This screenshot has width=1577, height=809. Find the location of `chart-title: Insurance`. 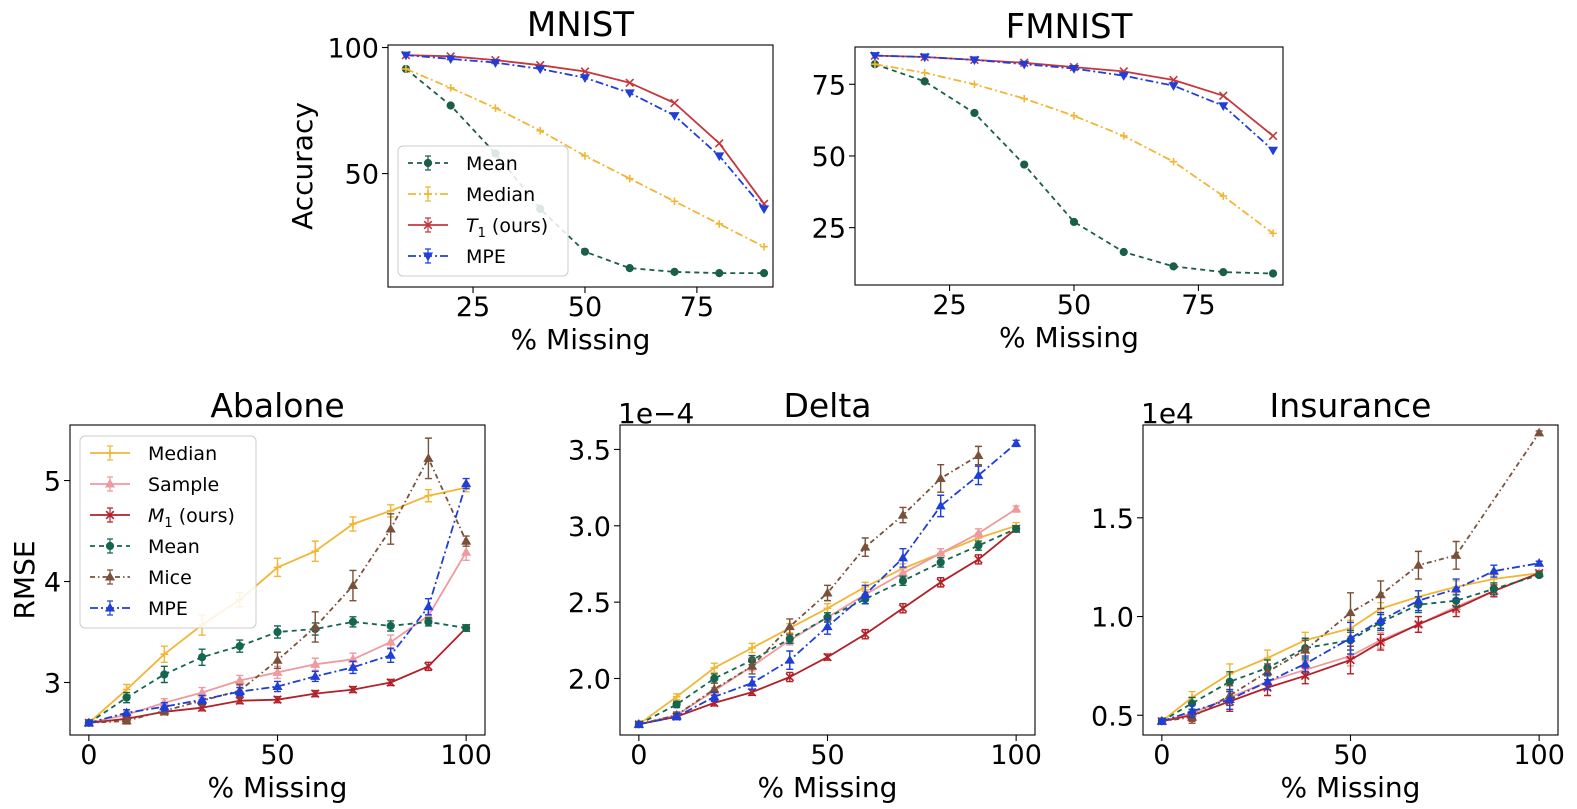

chart-title: Insurance is located at coordinates (1351, 405).